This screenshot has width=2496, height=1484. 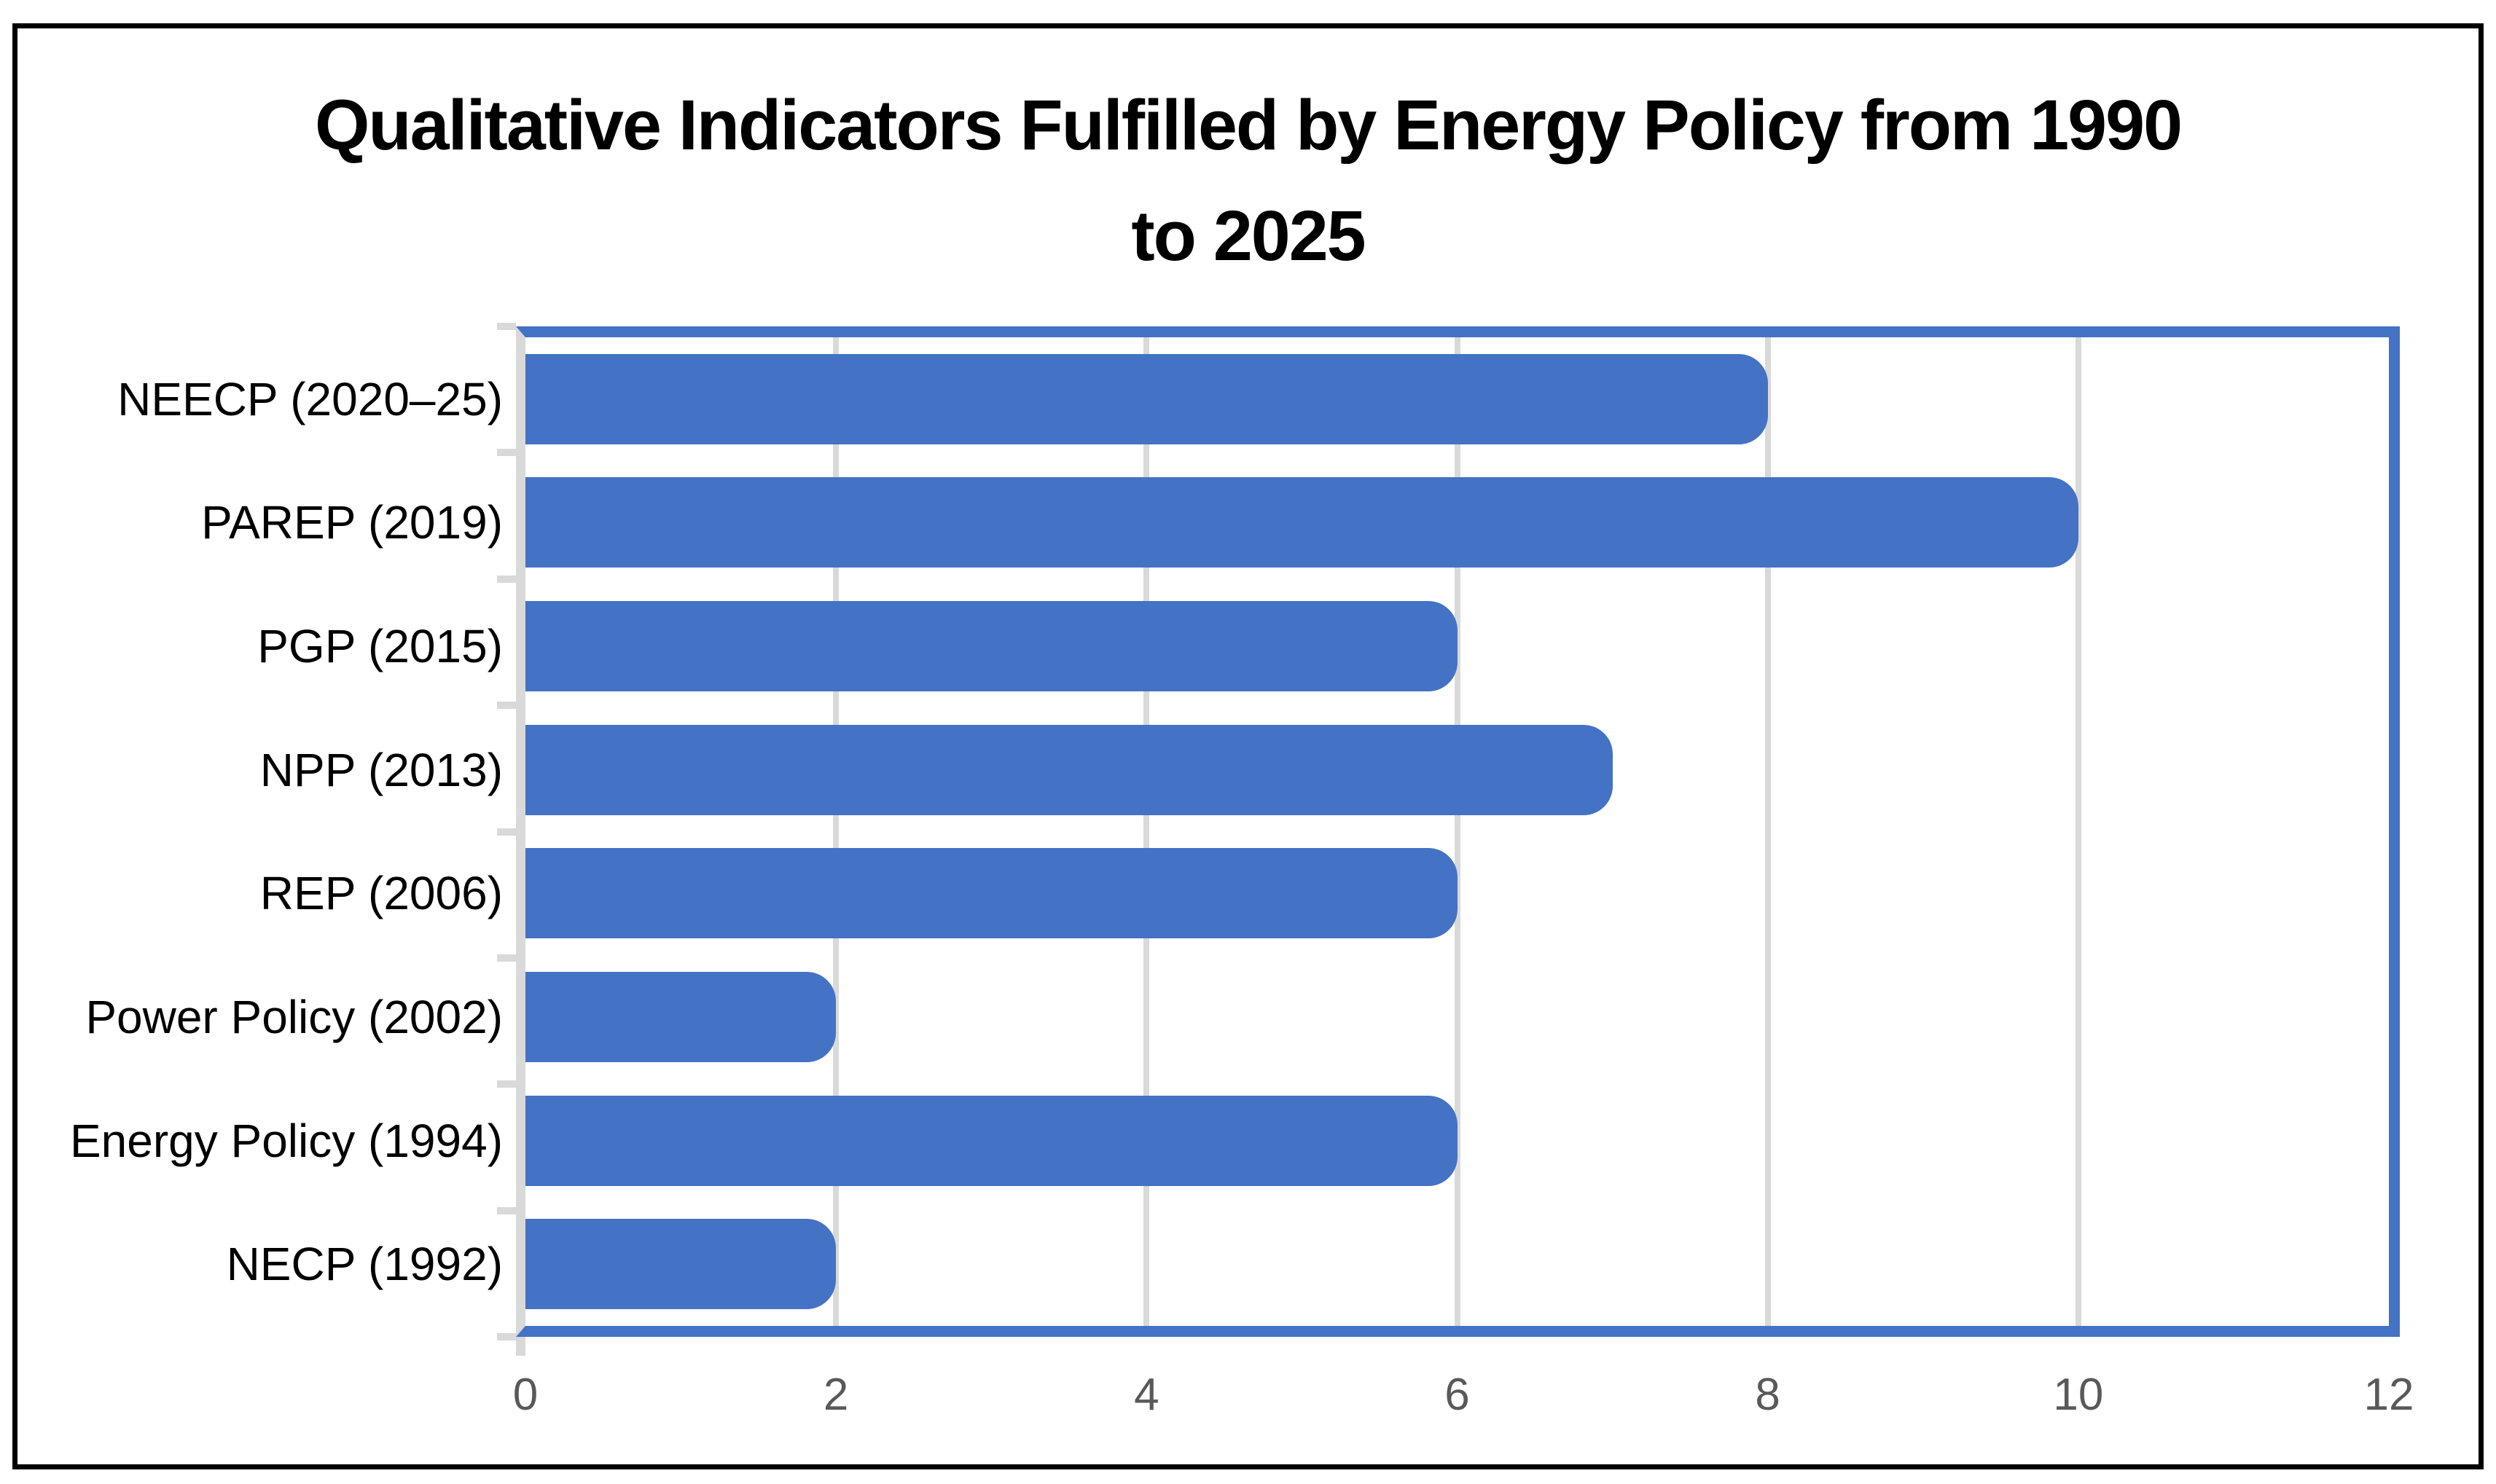 What do you see at coordinates (381, 769) in the screenshot?
I see `category-label: NPP (2013)` at bounding box center [381, 769].